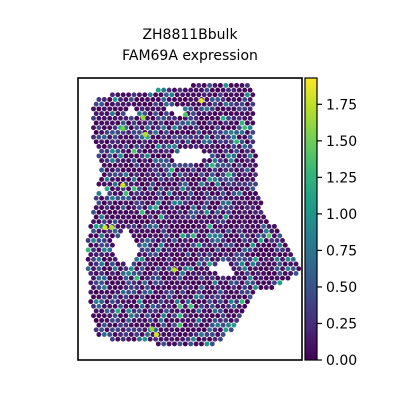 Image resolution: width=400 pixels, height=400 pixels. Describe the element at coordinates (112, 227) in the screenshot. I see `high-expression-spot` at that location.